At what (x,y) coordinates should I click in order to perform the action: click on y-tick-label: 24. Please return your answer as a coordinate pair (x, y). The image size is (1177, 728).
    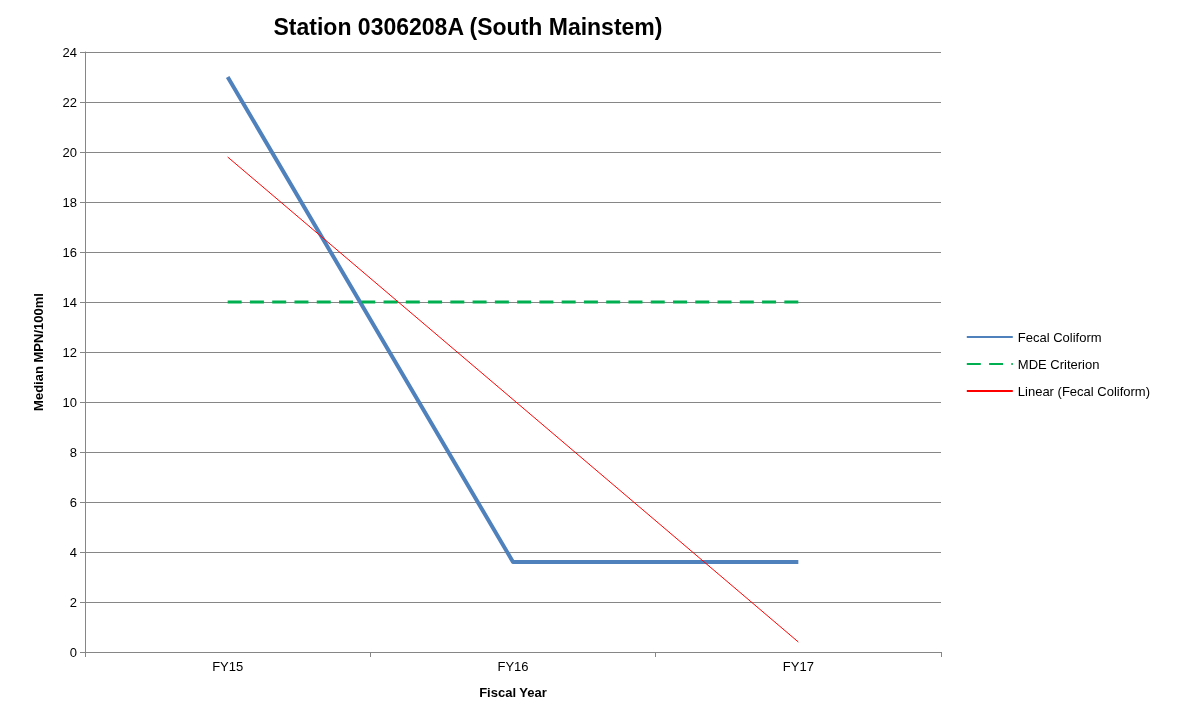
    Looking at the image, I should click on (69, 52).